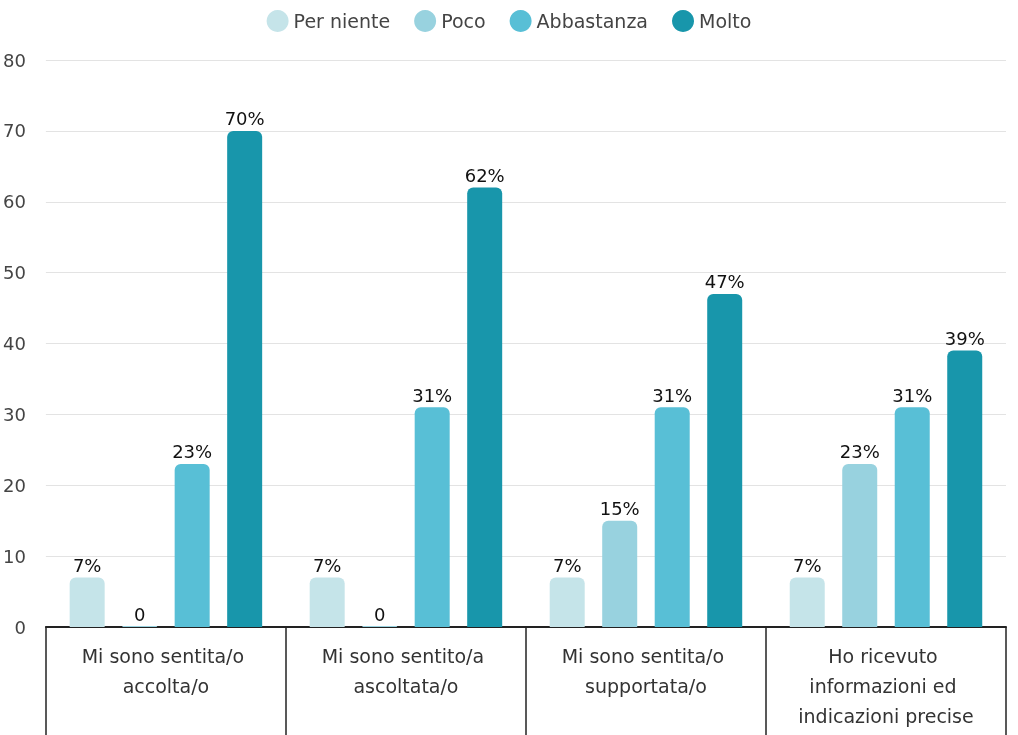  I want to click on y-tick-label: 40, so click(14, 343).